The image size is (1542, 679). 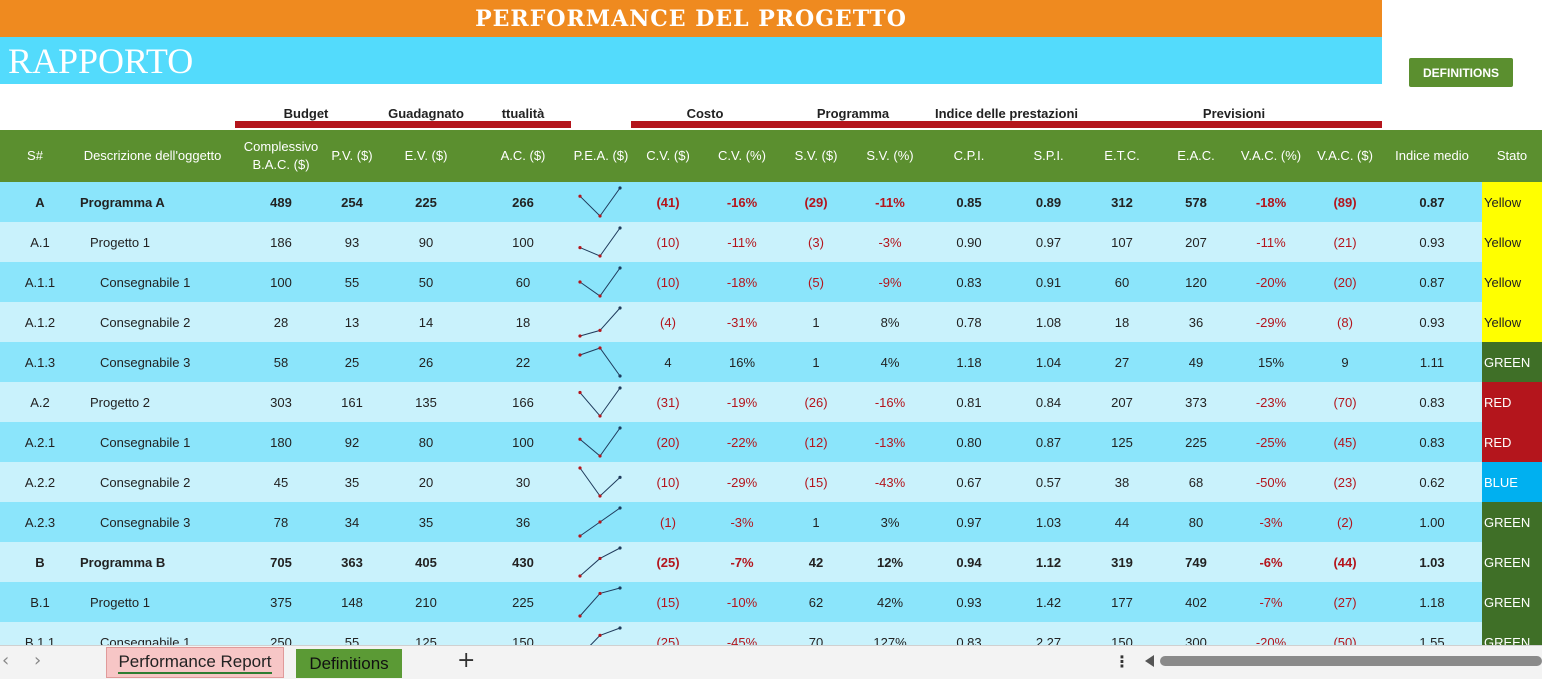 What do you see at coordinates (123, 562) in the screenshot?
I see `cell-desc: Programma B` at bounding box center [123, 562].